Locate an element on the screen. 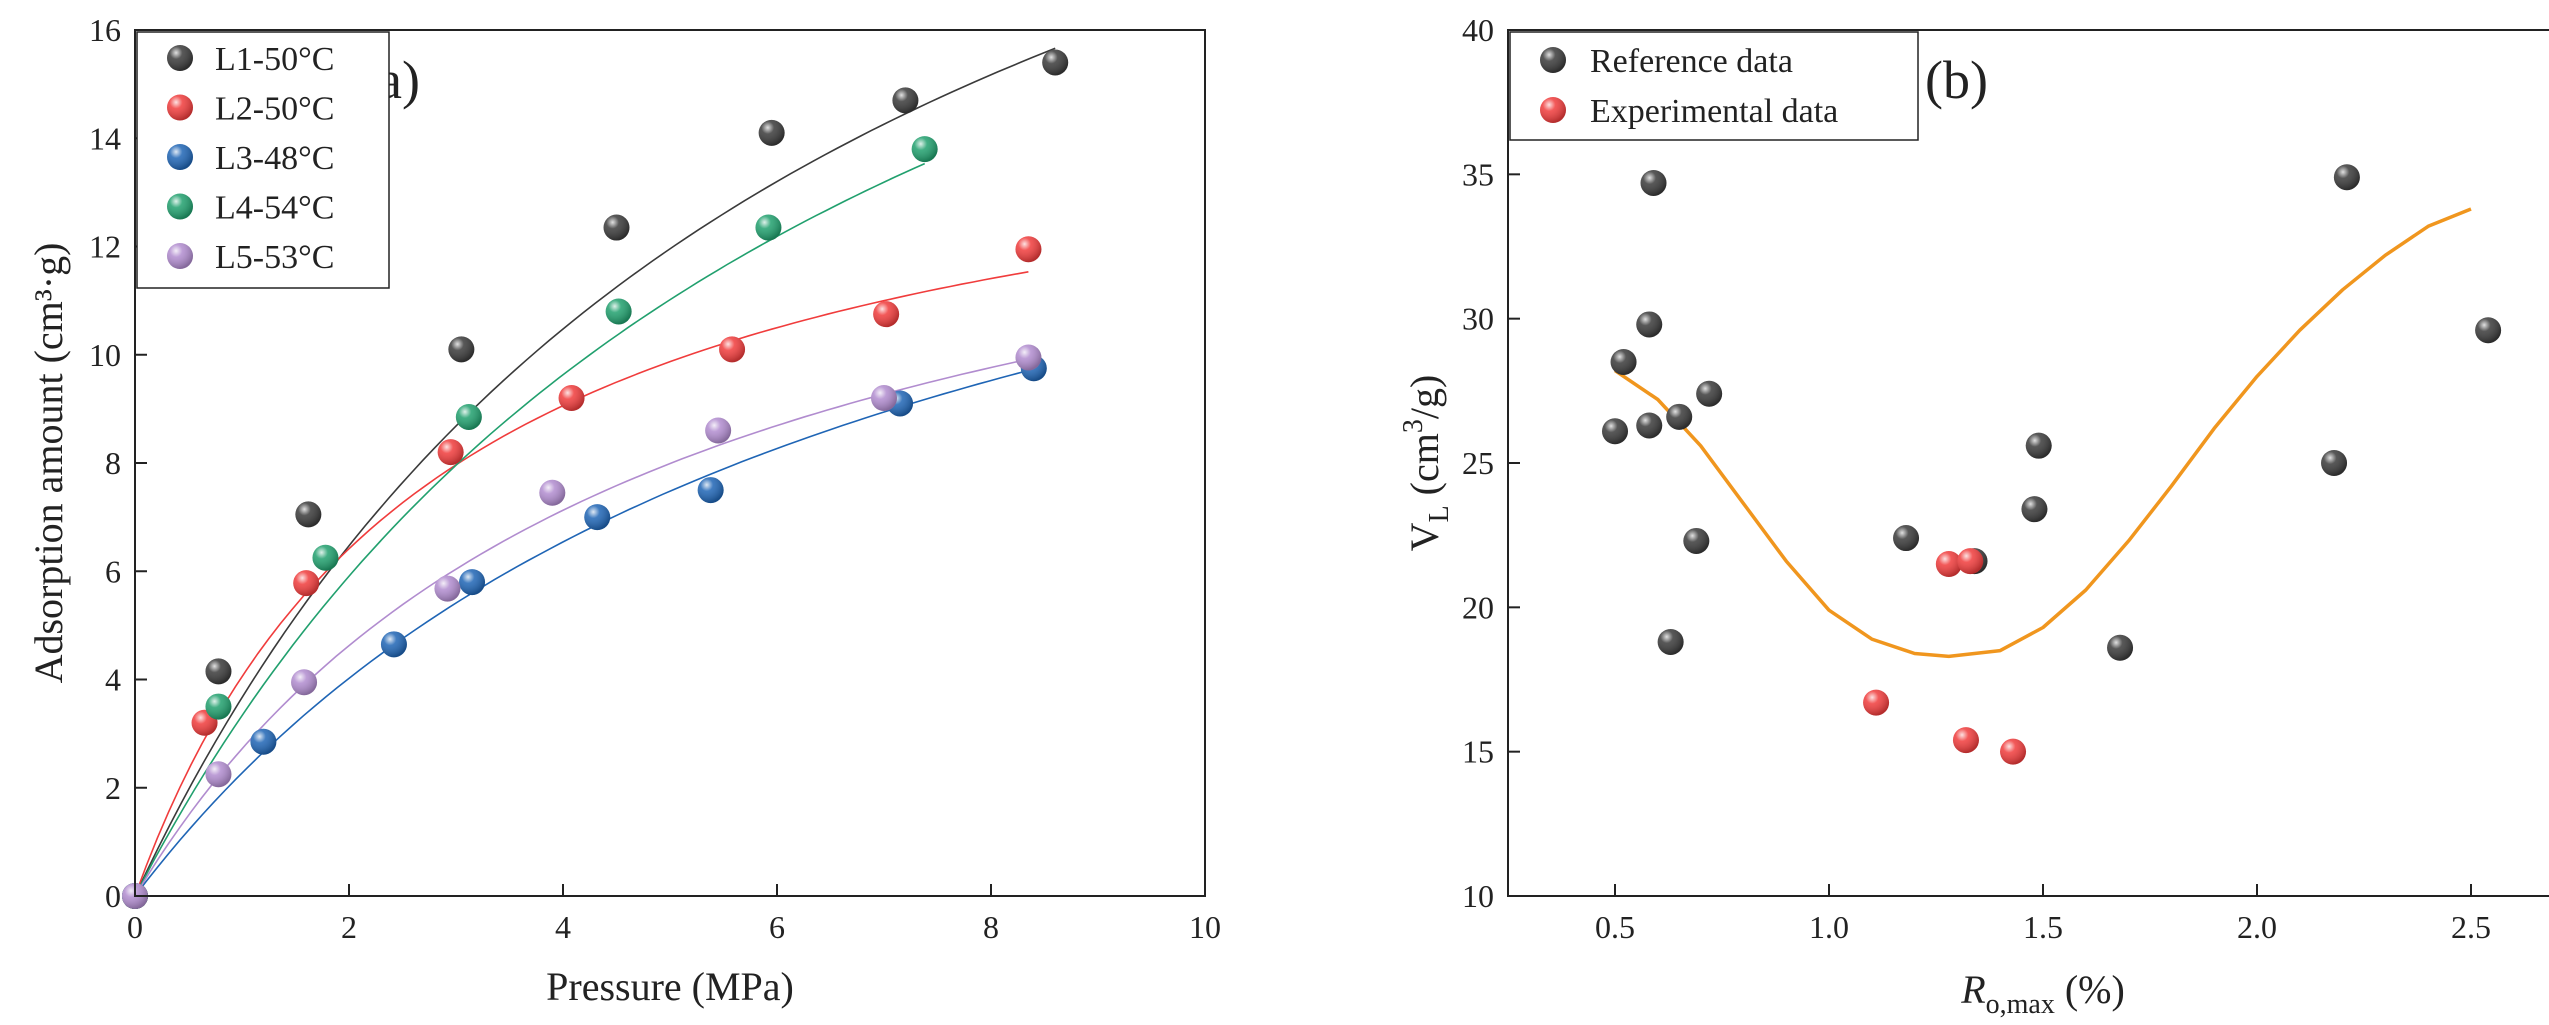 The image size is (2549, 1025). panel-b-x-tick-label: 0.5 is located at coordinates (1615, 927).